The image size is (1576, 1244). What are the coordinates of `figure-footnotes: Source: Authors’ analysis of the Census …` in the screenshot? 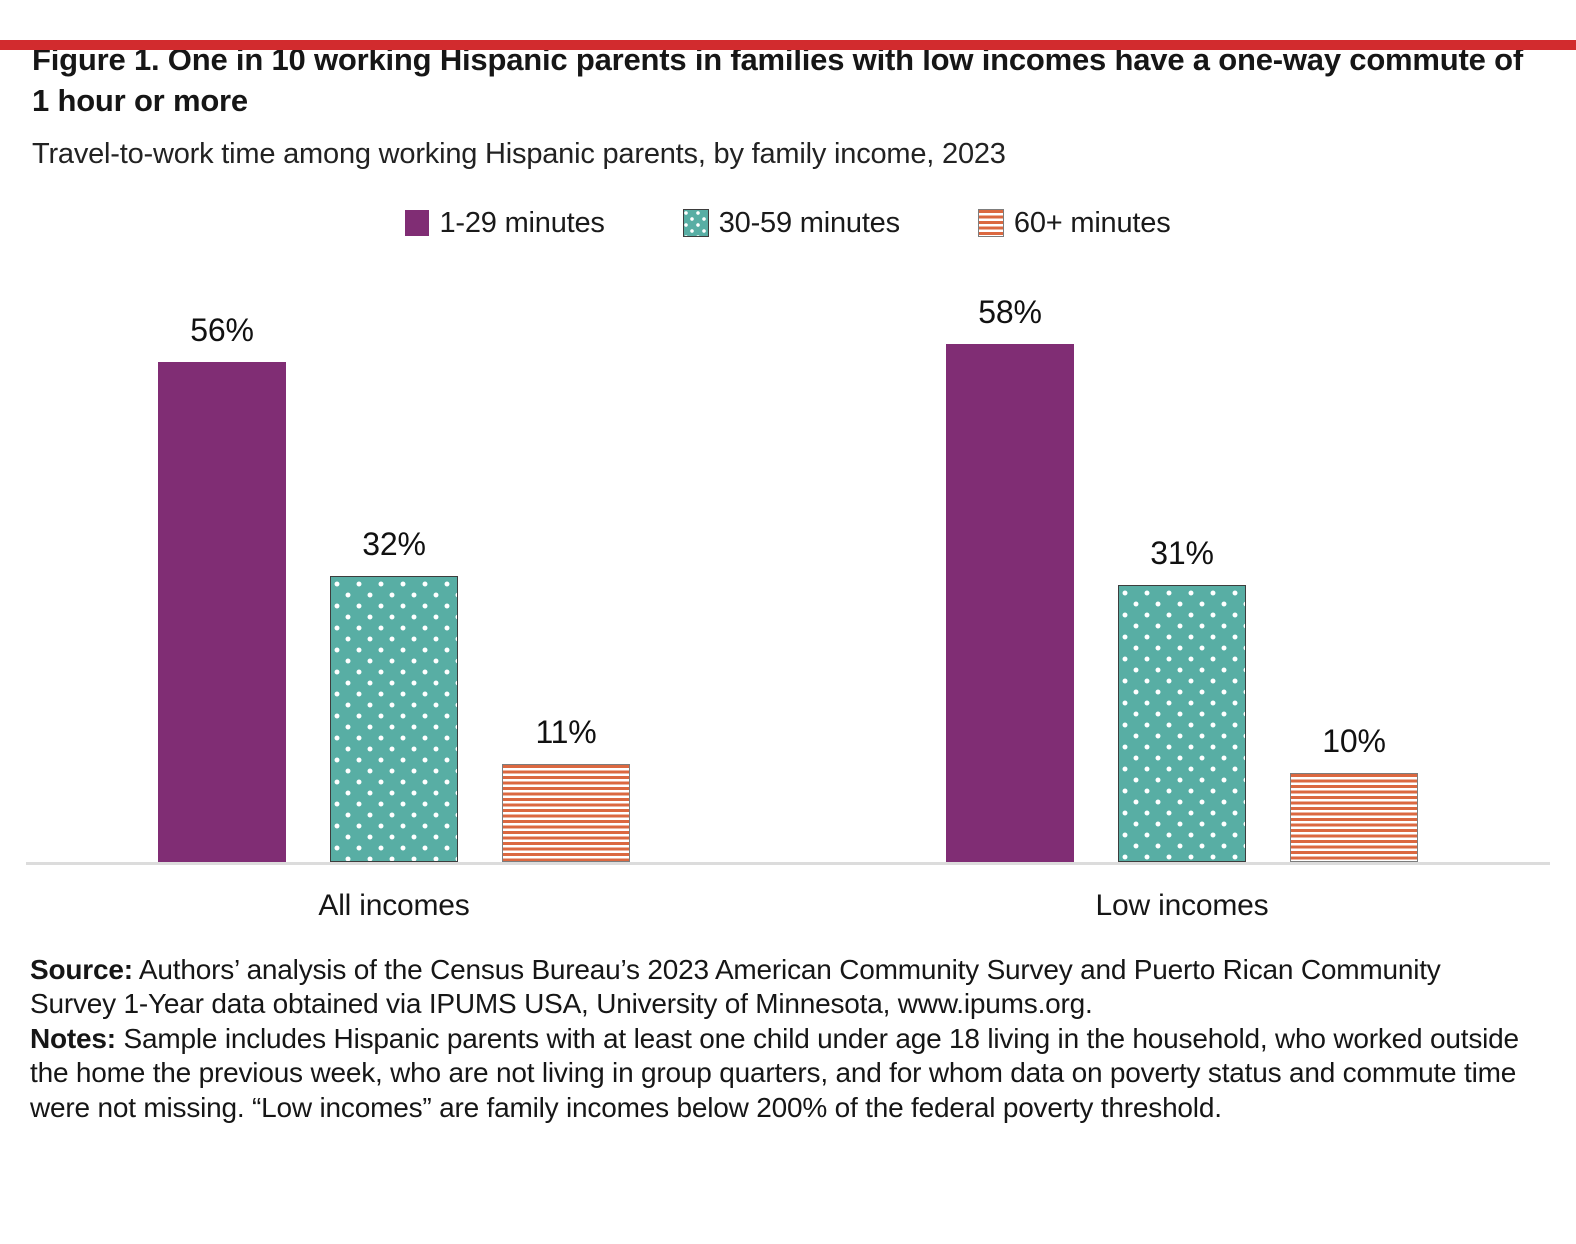 It's located at (780, 1039).